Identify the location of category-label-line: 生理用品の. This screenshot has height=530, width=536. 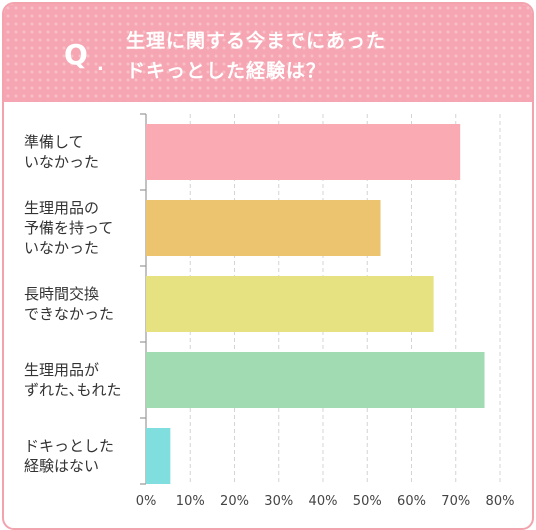
(62, 208).